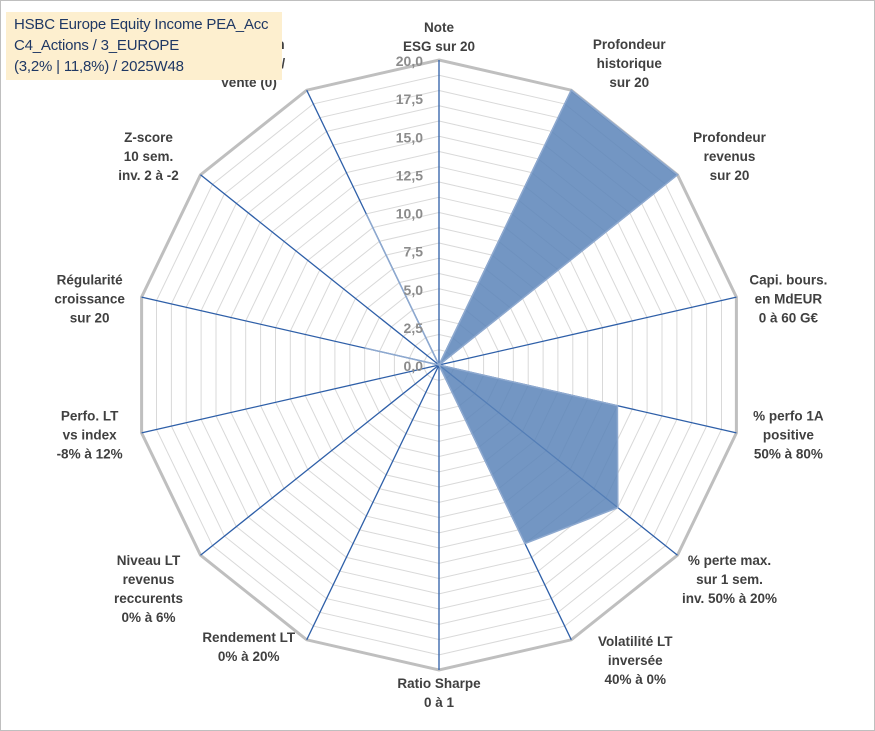  I want to click on radar-tick-label: 15,0, so click(409, 137).